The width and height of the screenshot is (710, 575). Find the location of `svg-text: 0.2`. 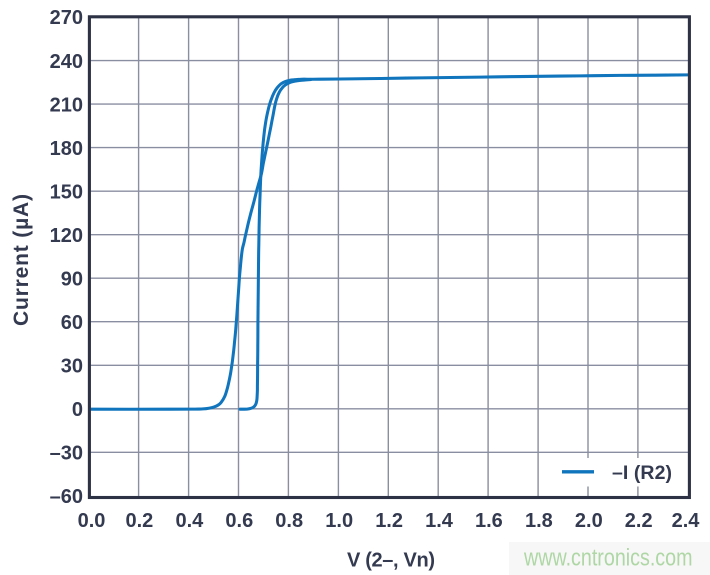

svg-text: 0.2 is located at coordinates (139, 521).